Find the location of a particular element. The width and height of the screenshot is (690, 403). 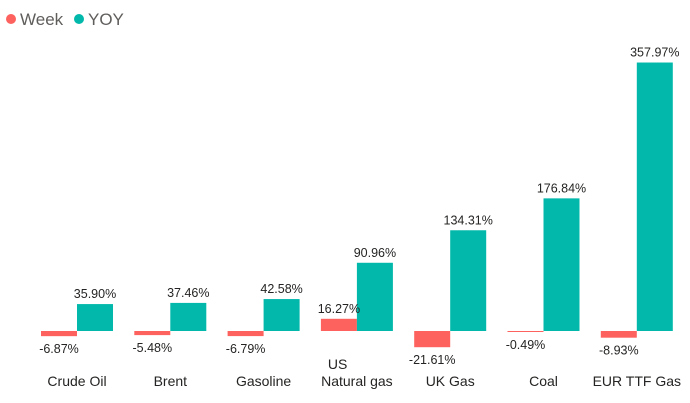

data-label-week-1: -5.48% is located at coordinates (152, 348).